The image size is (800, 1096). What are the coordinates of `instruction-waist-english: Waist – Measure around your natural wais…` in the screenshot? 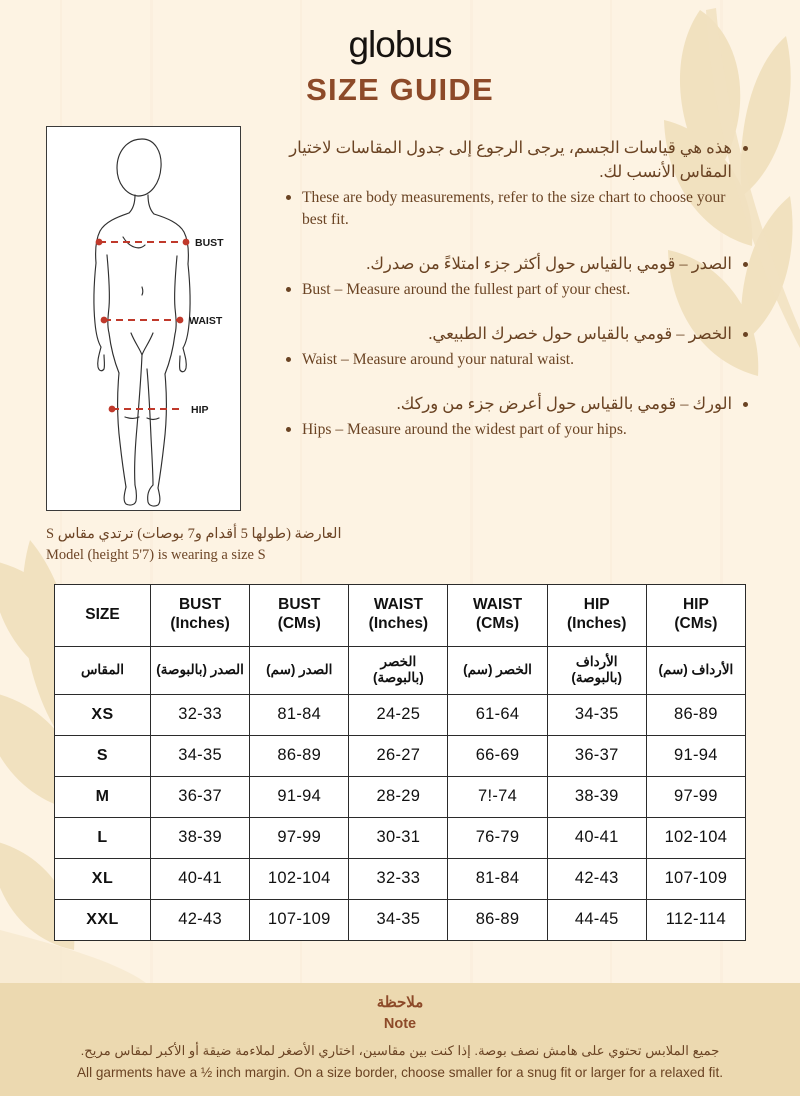 It's located at (517, 360).